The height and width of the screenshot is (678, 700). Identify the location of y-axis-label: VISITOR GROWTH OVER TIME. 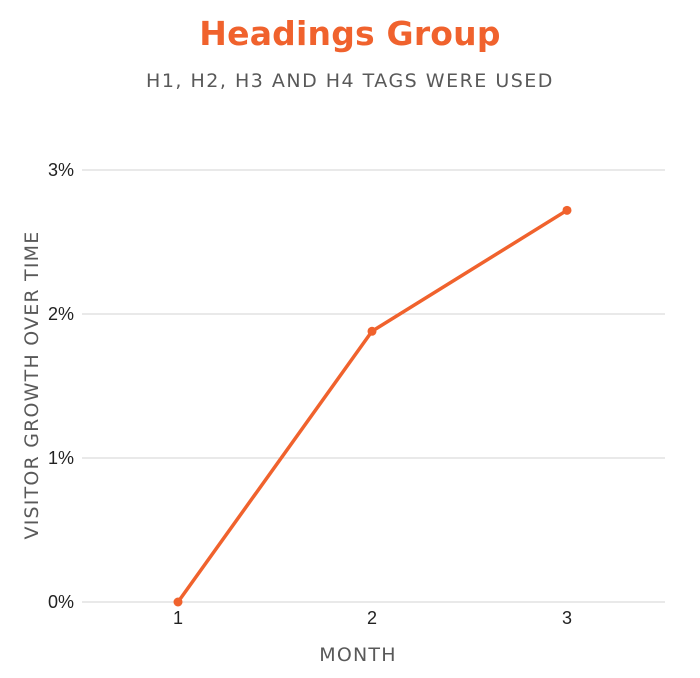
(32, 385).